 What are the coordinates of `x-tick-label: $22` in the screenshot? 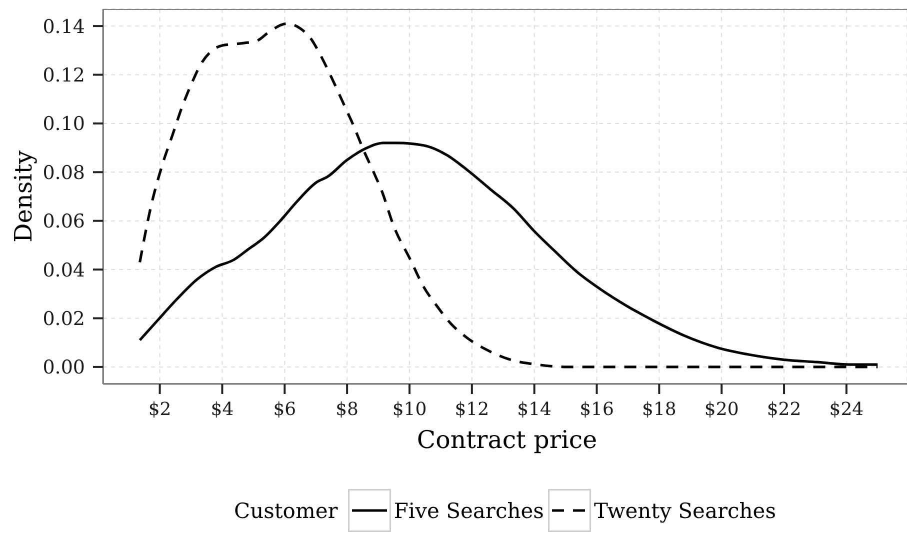 It's located at (784, 409).